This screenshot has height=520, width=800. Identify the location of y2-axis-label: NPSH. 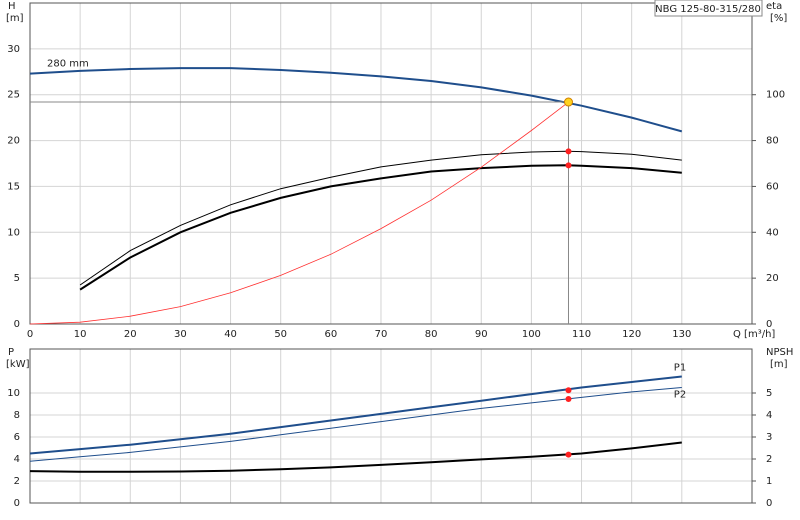
(779, 352).